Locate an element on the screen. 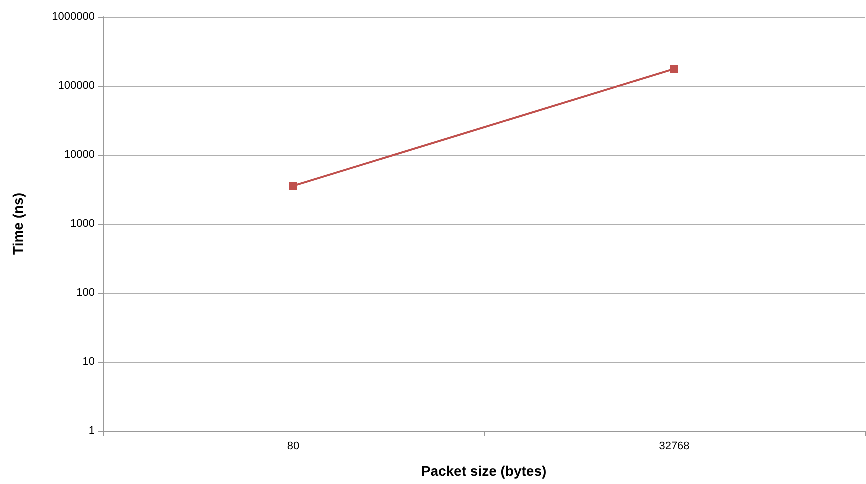 Image resolution: width=866 pixels, height=484 pixels. y-tick-label: 100 is located at coordinates (85, 293).